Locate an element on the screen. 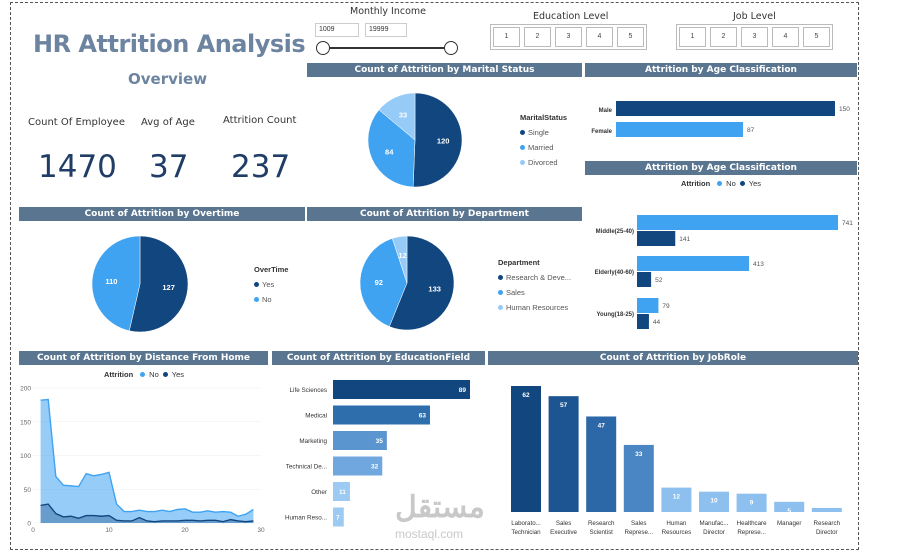 This screenshot has width=897, height=555. age-bar-value: 141 is located at coordinates (684, 239).